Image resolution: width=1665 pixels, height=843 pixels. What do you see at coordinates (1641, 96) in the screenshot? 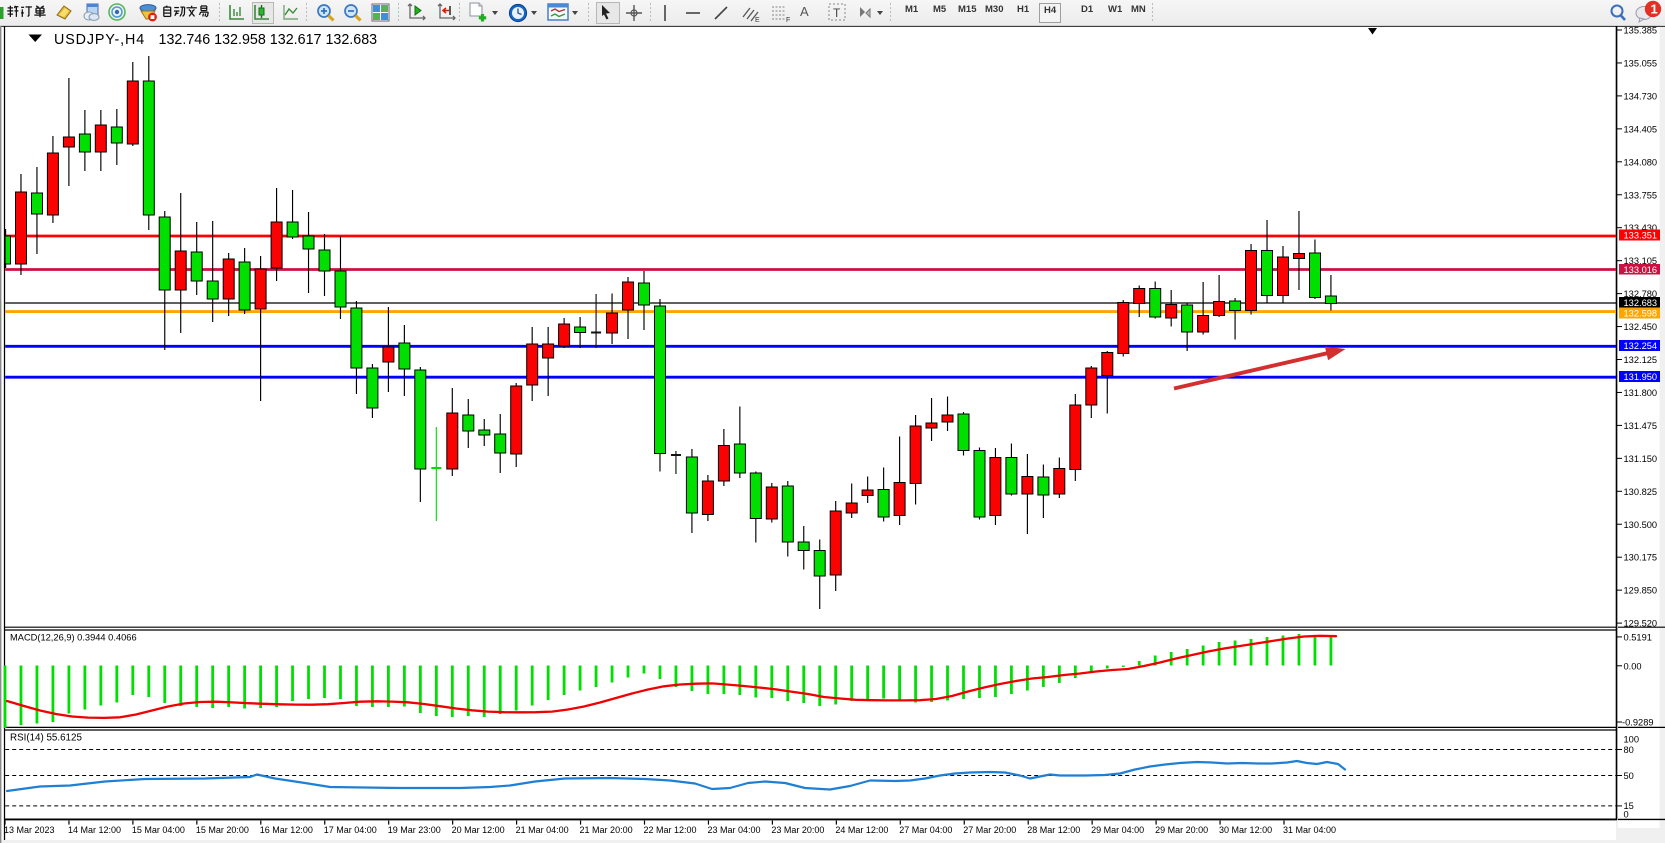
I see `svg-text: 134.730` at bounding box center [1641, 96].